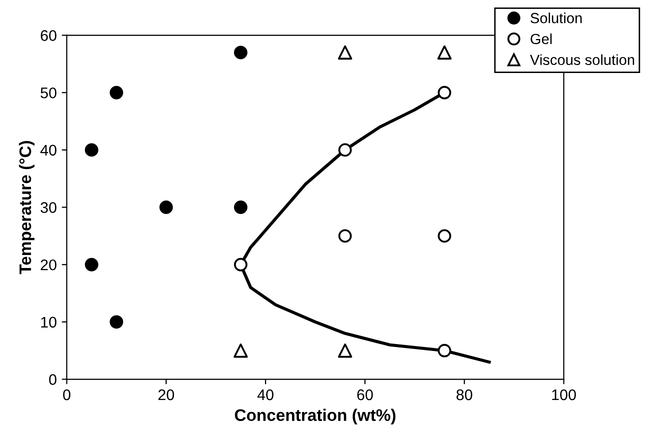 This screenshot has height=441, width=648. What do you see at coordinates (48, 322) in the screenshot?
I see `y-tick-label: 10` at bounding box center [48, 322].